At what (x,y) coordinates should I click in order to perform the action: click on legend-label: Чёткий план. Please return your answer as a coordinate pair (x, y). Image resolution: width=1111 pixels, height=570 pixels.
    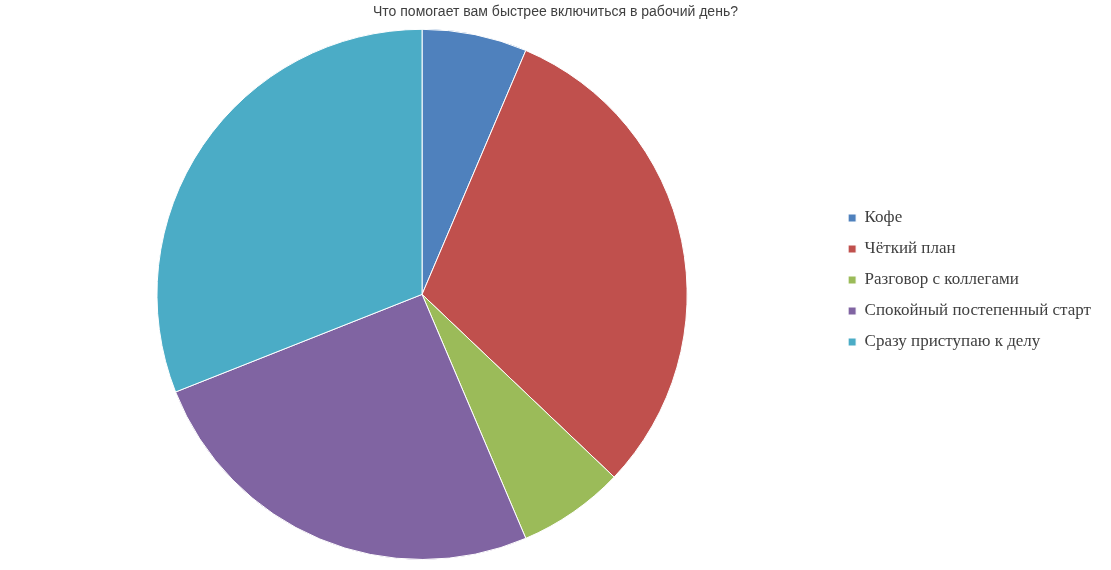
    Looking at the image, I should click on (910, 248).